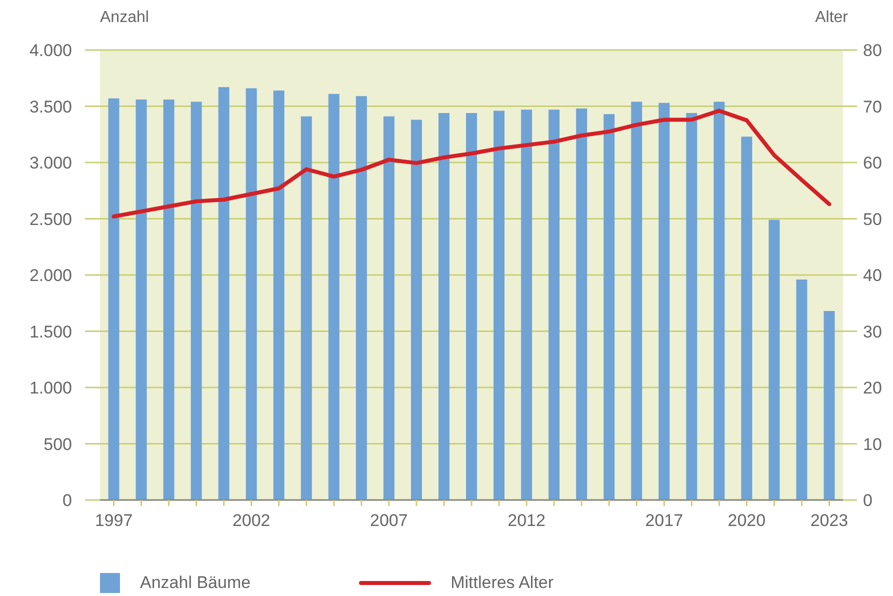 Image resolution: width=893 pixels, height=596 pixels. What do you see at coordinates (50, 388) in the screenshot?
I see `y-tick-label: 1.000` at bounding box center [50, 388].